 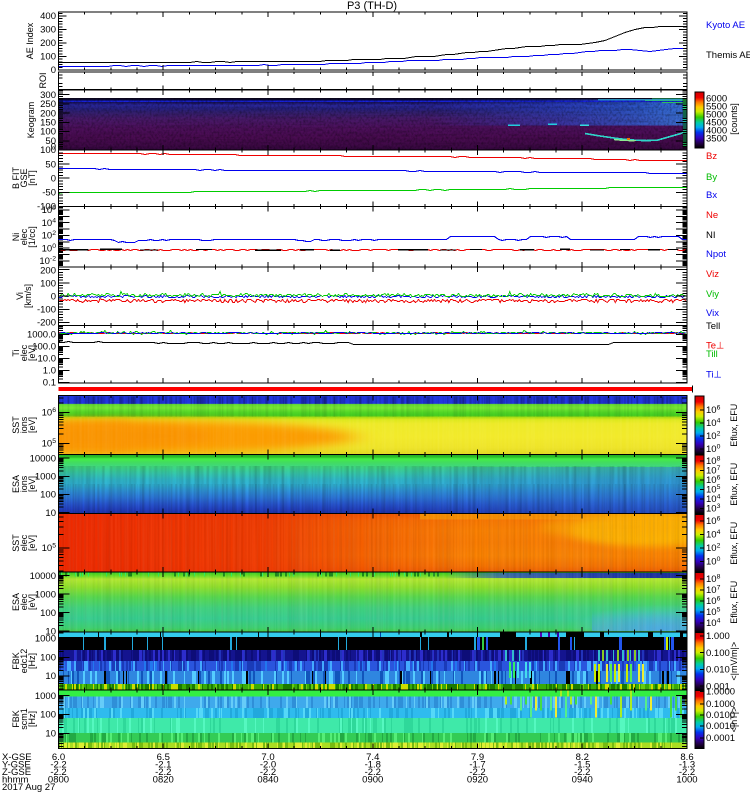 I want to click on svg-text: 4500, so click(x=716, y=123).